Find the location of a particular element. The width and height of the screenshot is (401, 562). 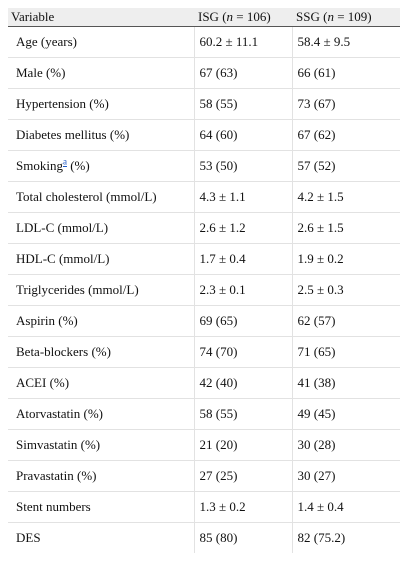

table-row: Diabetes mellitus (%) 64 (60) 67 (62) is located at coordinates (204, 135).